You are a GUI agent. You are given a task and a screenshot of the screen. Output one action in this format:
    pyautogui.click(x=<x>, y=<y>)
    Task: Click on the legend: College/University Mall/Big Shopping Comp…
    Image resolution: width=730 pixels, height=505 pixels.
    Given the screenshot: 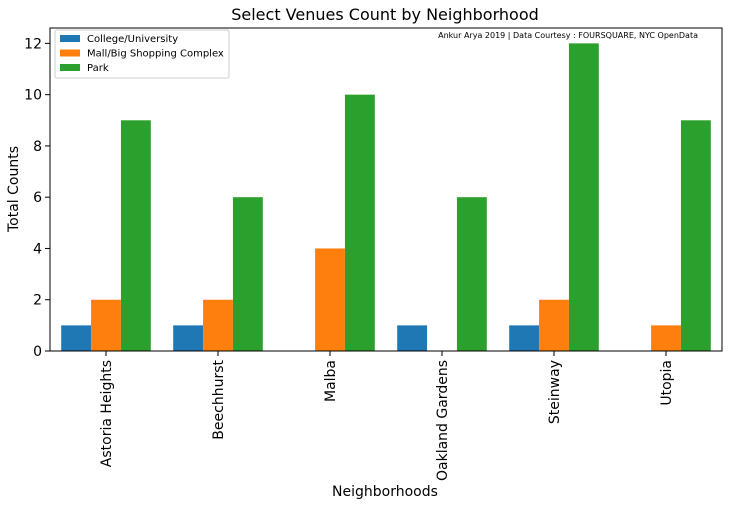 What is the action you would take?
    pyautogui.click(x=142, y=54)
    